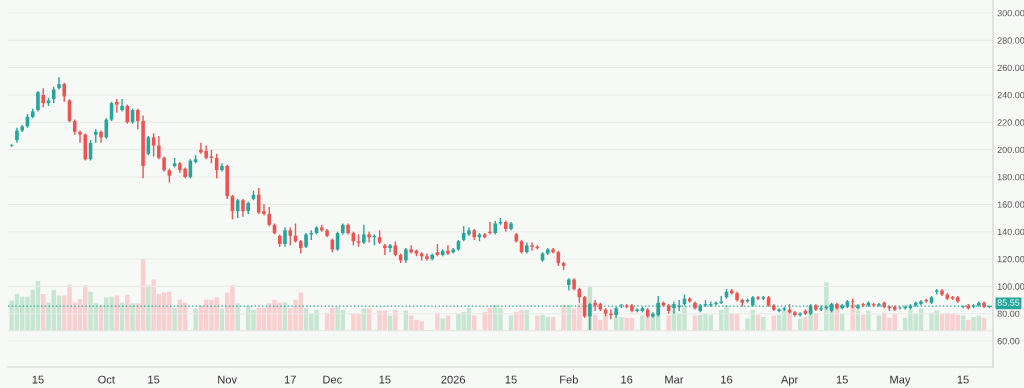 The width and height of the screenshot is (1024, 388). Describe the element at coordinates (1010, 204) in the screenshot. I see `y-tick-label: 160.00` at that location.